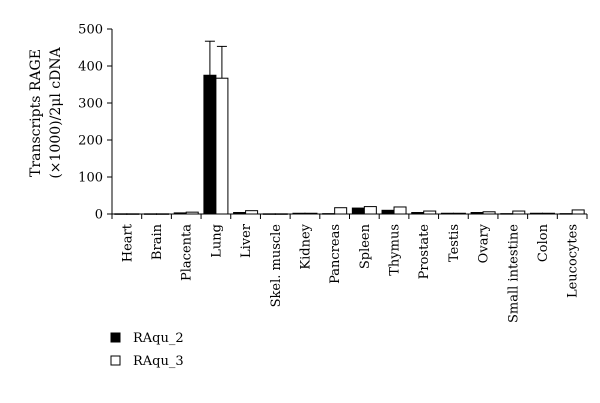 The height and width of the screenshot is (403, 600). What do you see at coordinates (147, 350) in the screenshot?
I see `legend: RAqu_2 RAqu_3` at bounding box center [147, 350].